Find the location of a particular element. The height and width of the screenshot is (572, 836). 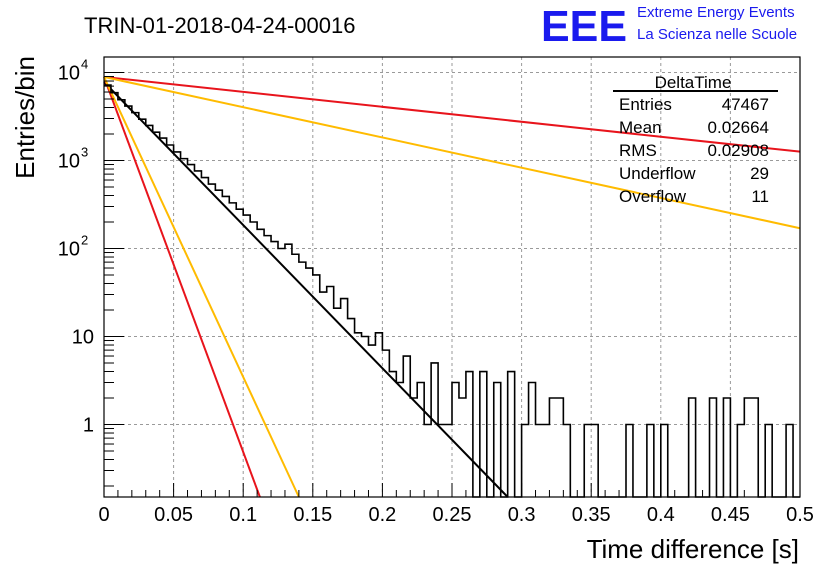

logo-line-2: La Scienza nelle Scuole is located at coordinates (717, 34).